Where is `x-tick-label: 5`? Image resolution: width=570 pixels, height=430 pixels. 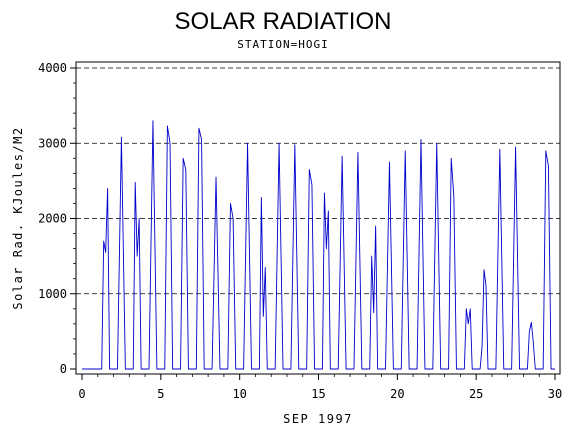 x-tick-label: 5 is located at coordinates (160, 394).